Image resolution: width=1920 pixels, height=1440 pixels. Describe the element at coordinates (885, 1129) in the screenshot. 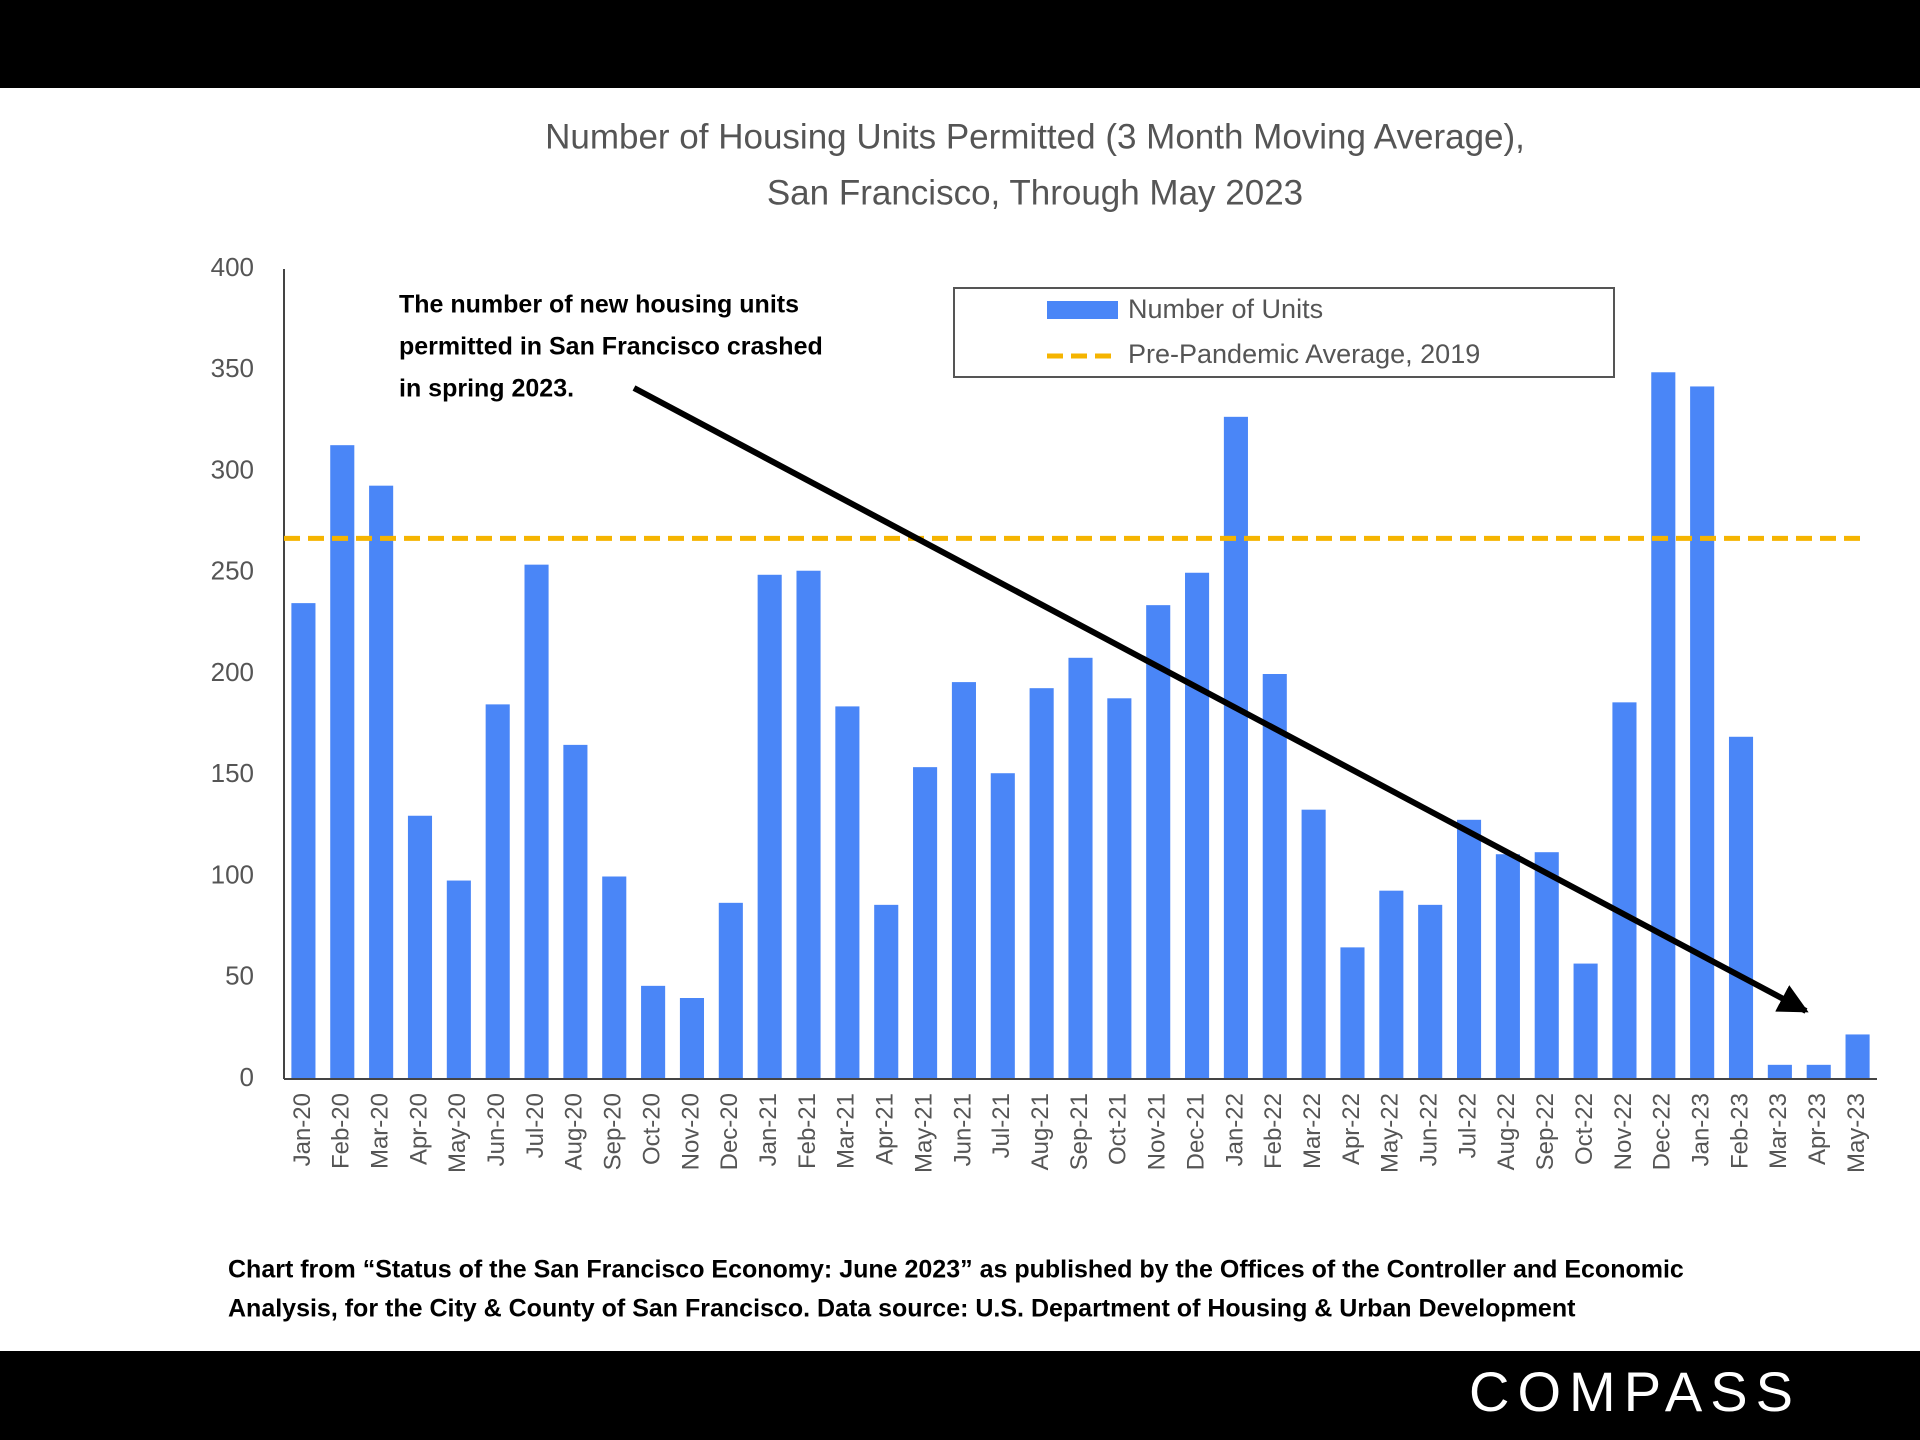

I see `x-tick-label: Apr-21` at that location.